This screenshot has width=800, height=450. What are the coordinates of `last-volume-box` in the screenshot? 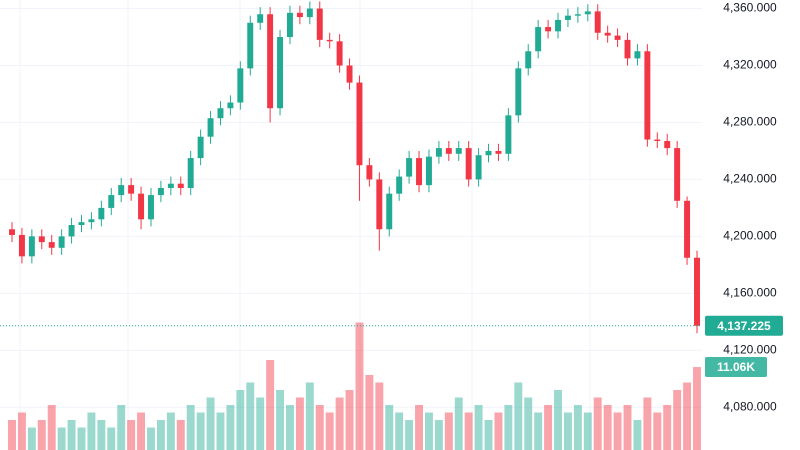 It's located at (736, 367).